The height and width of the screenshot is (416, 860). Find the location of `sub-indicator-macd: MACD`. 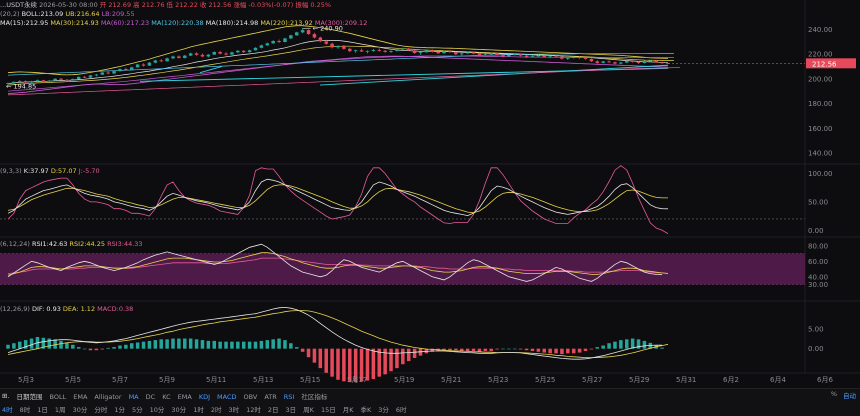

sub-indicator-macd: MACD is located at coordinates (227, 396).